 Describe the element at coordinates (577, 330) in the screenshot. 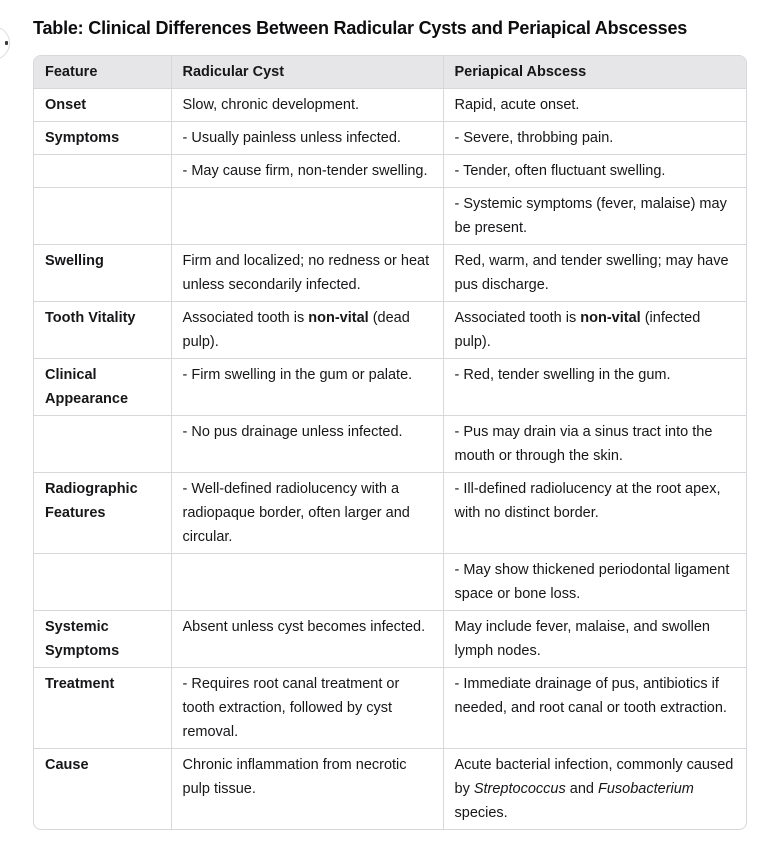

I see `text-segment: (infected pulp).` at that location.